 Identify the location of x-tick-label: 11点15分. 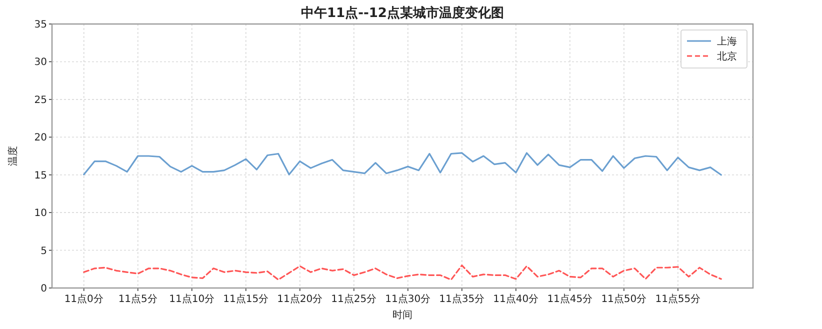
(246, 299).